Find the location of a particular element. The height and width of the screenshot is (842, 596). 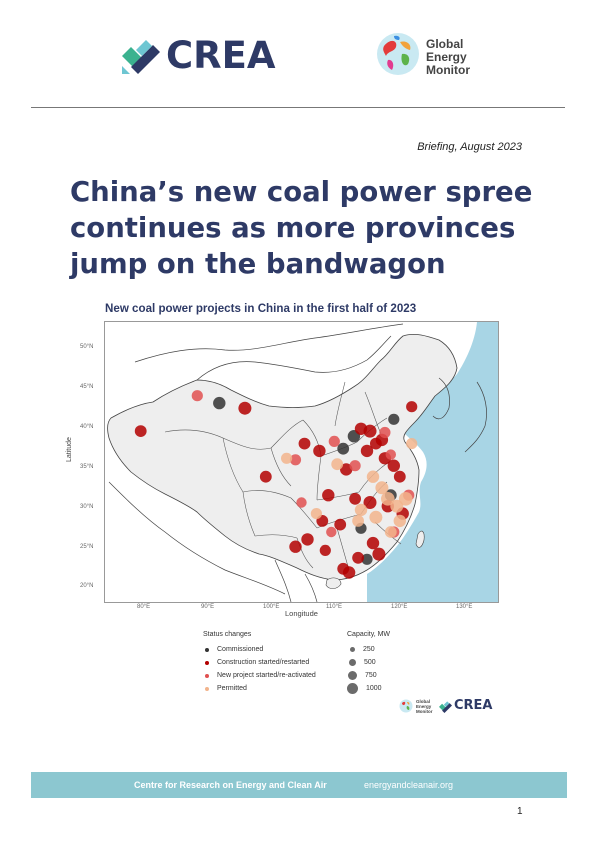

legend-item-construction: Construction started/restarted is located at coordinates (259, 662).